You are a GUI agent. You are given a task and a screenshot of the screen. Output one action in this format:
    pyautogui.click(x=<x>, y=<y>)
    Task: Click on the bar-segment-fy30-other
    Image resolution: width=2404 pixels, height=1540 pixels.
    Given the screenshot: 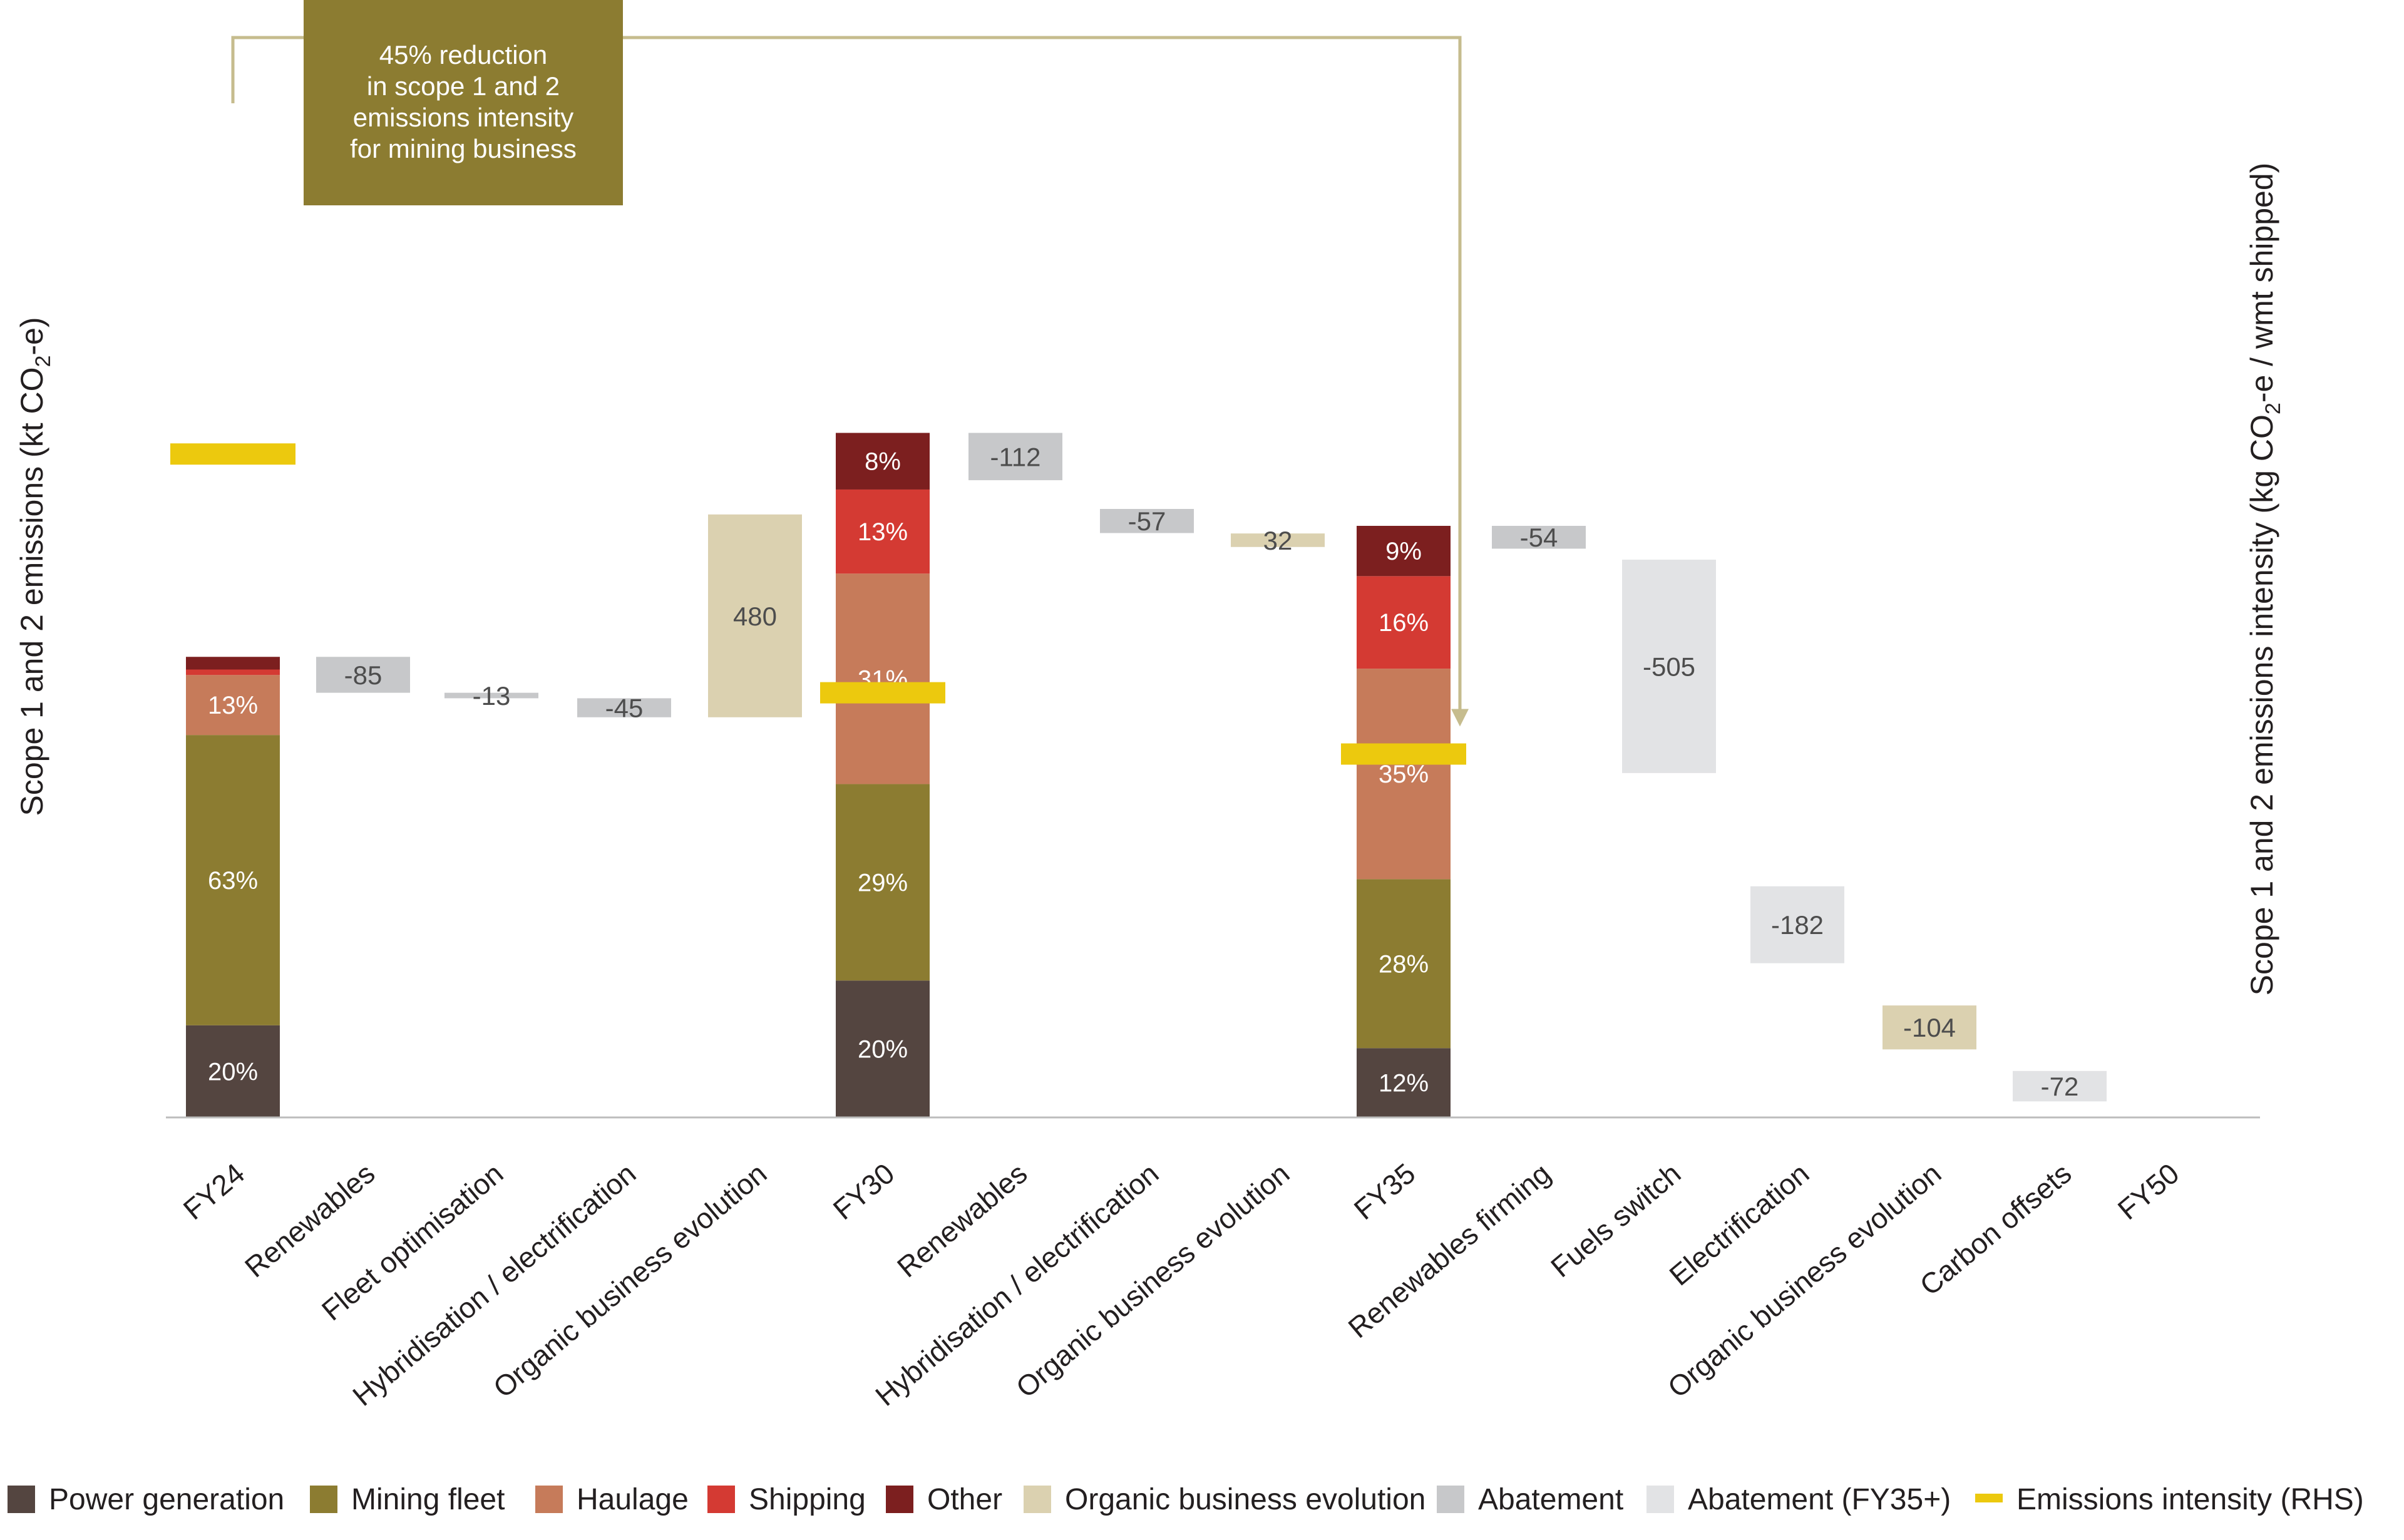 What is the action you would take?
    pyautogui.click(x=883, y=461)
    